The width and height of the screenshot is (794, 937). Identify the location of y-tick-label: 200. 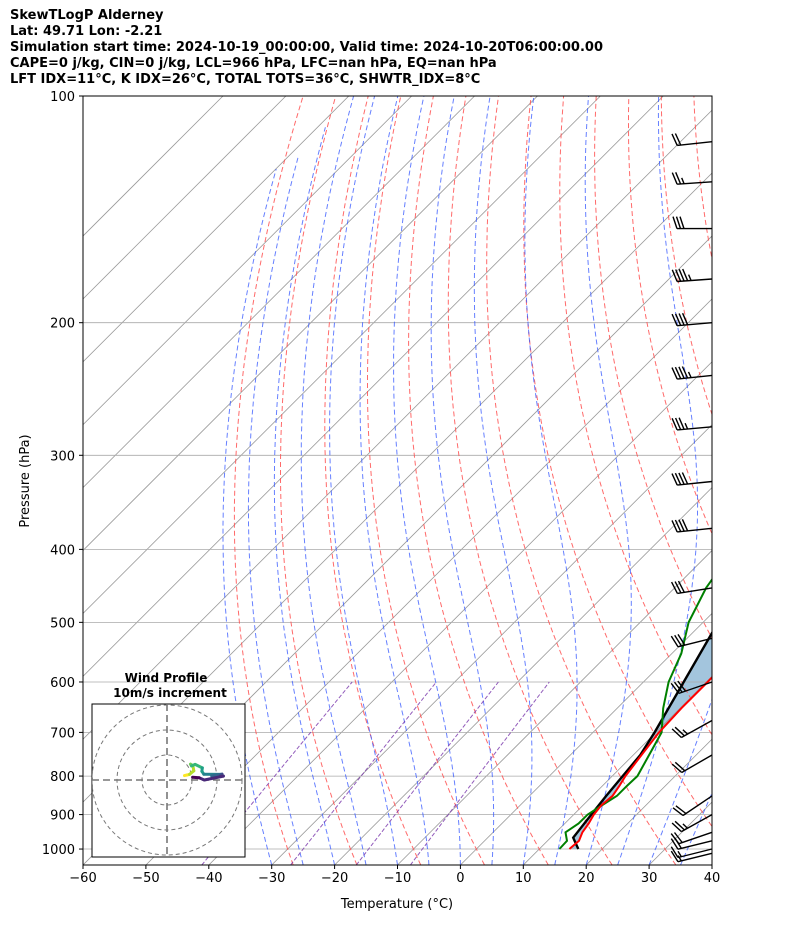
(62, 324).